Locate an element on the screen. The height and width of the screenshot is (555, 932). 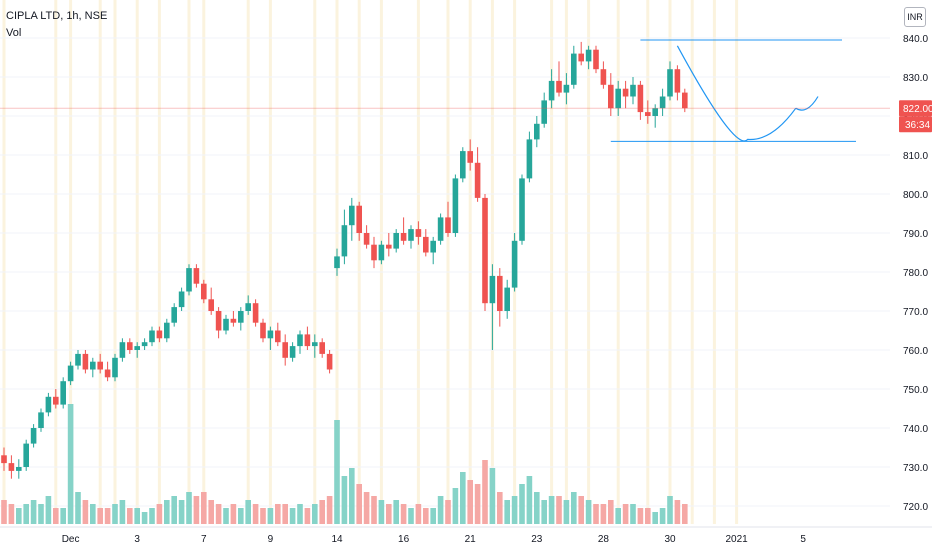
currency-badge: INR is located at coordinates (915, 17).